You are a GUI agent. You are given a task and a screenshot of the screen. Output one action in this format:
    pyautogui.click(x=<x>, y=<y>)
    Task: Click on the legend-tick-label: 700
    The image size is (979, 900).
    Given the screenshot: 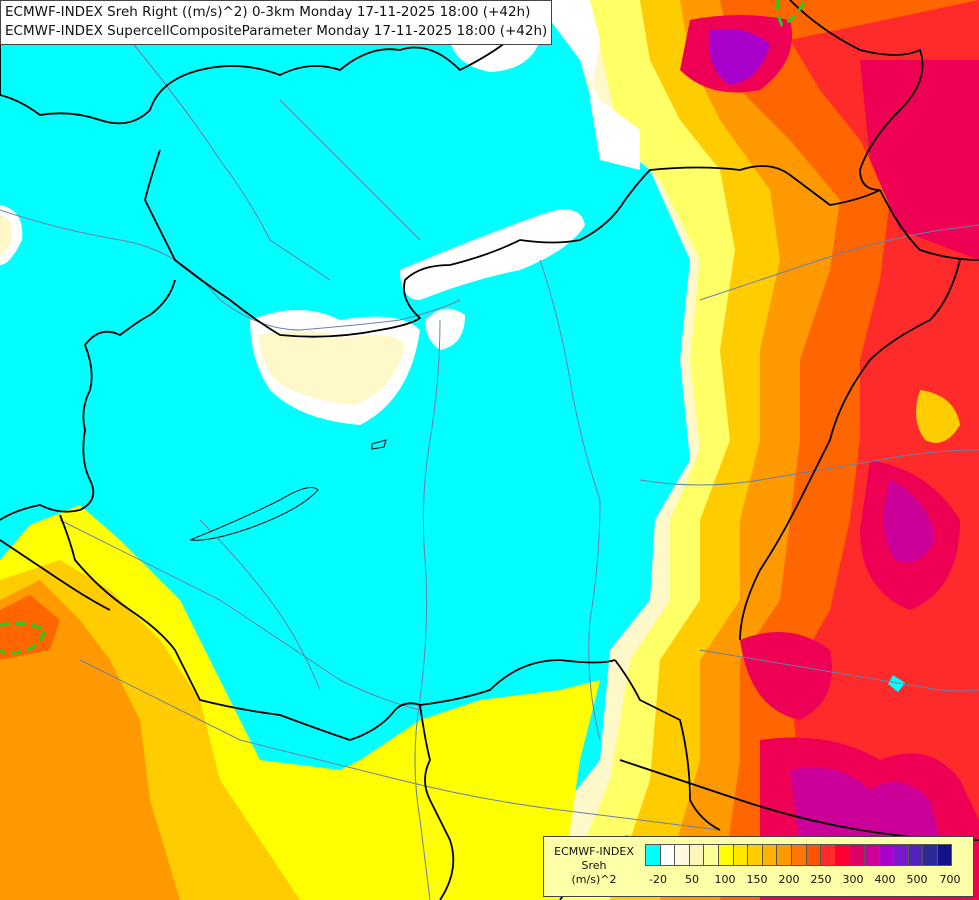 What is the action you would take?
    pyautogui.click(x=950, y=879)
    